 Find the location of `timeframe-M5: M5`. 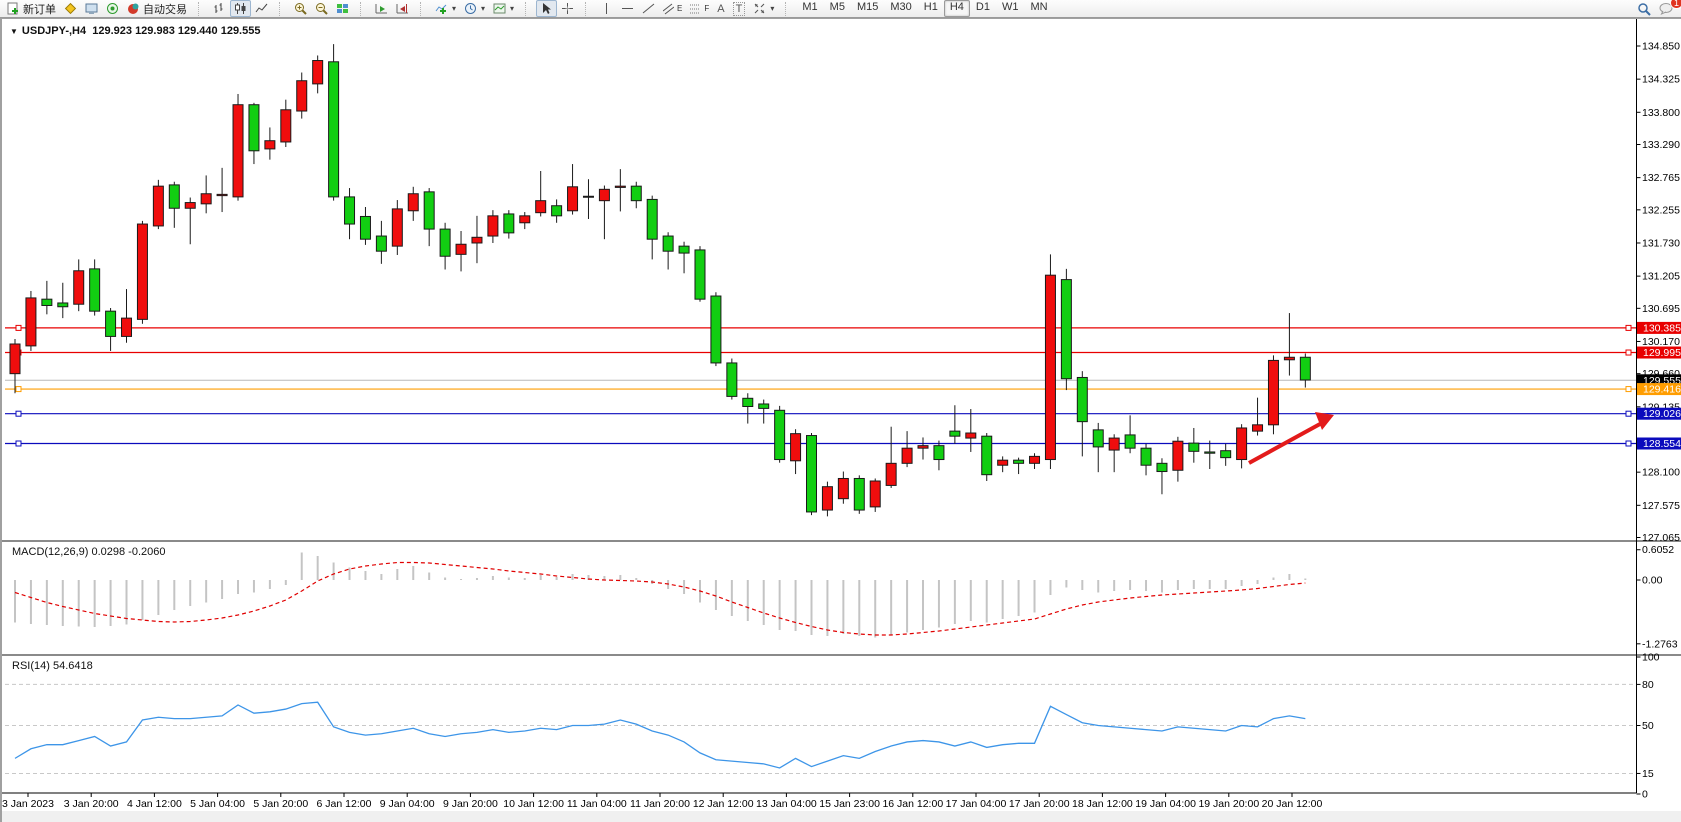

timeframe-M5: M5 is located at coordinates (837, 7).